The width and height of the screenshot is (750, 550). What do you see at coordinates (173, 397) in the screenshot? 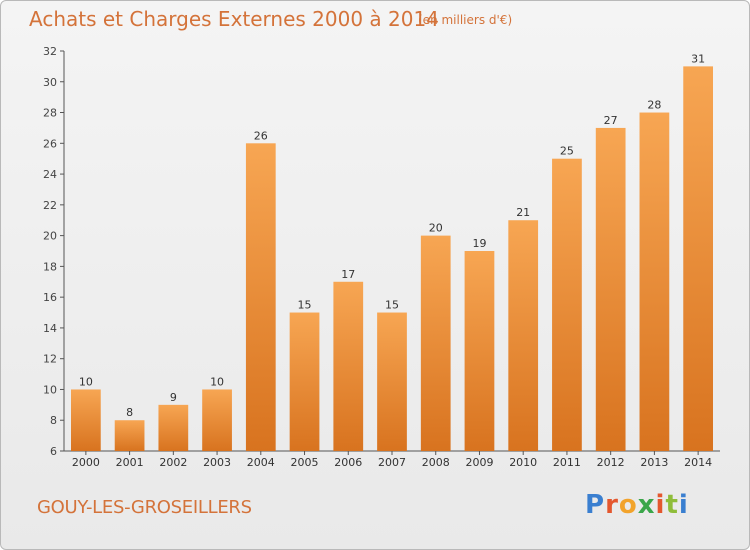
I see `bar-value-label: 9` at bounding box center [173, 397].